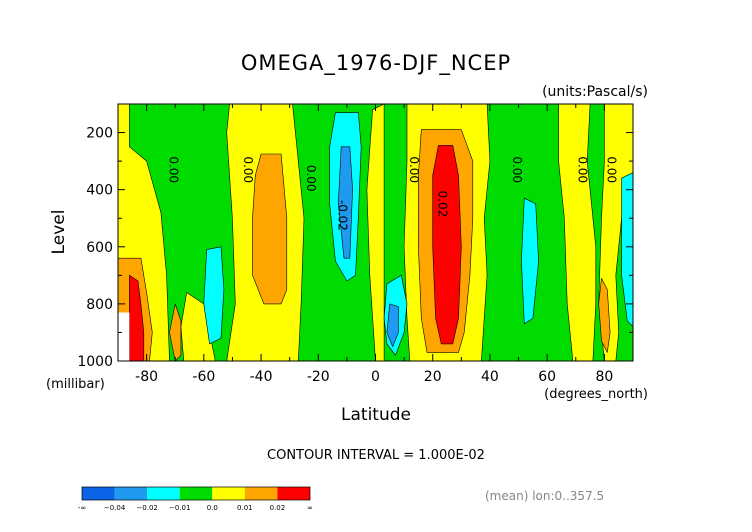 This screenshot has height=532, width=752. What do you see at coordinates (547, 377) in the screenshot?
I see `x-tick-label: 60` at bounding box center [547, 377].